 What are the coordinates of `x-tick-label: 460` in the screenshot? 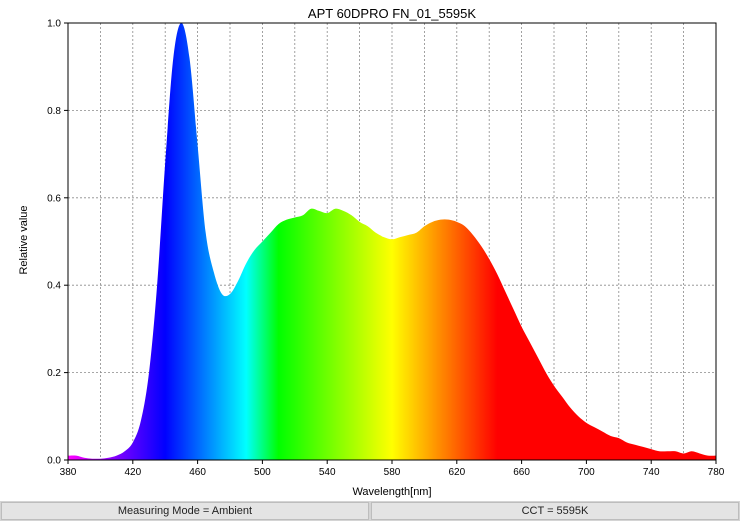 It's located at (197, 472).